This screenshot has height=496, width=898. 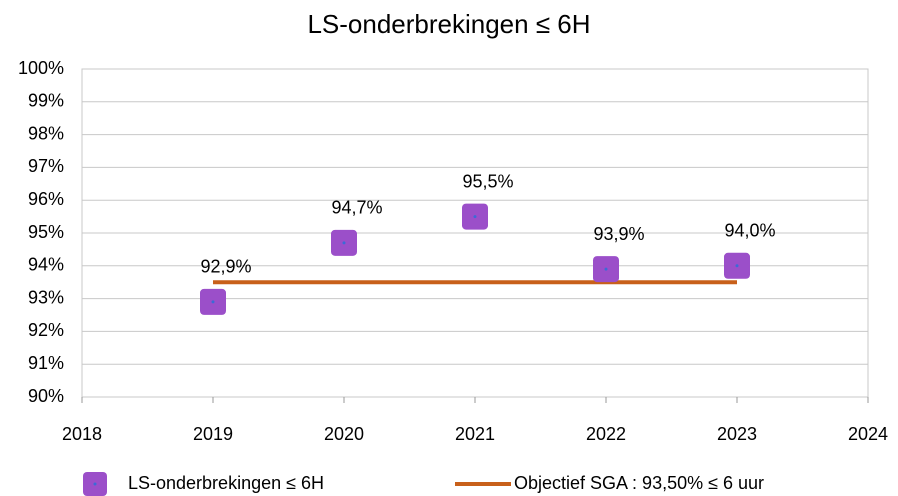 What do you see at coordinates (46, 101) in the screenshot?
I see `y-tick-label: 99%` at bounding box center [46, 101].